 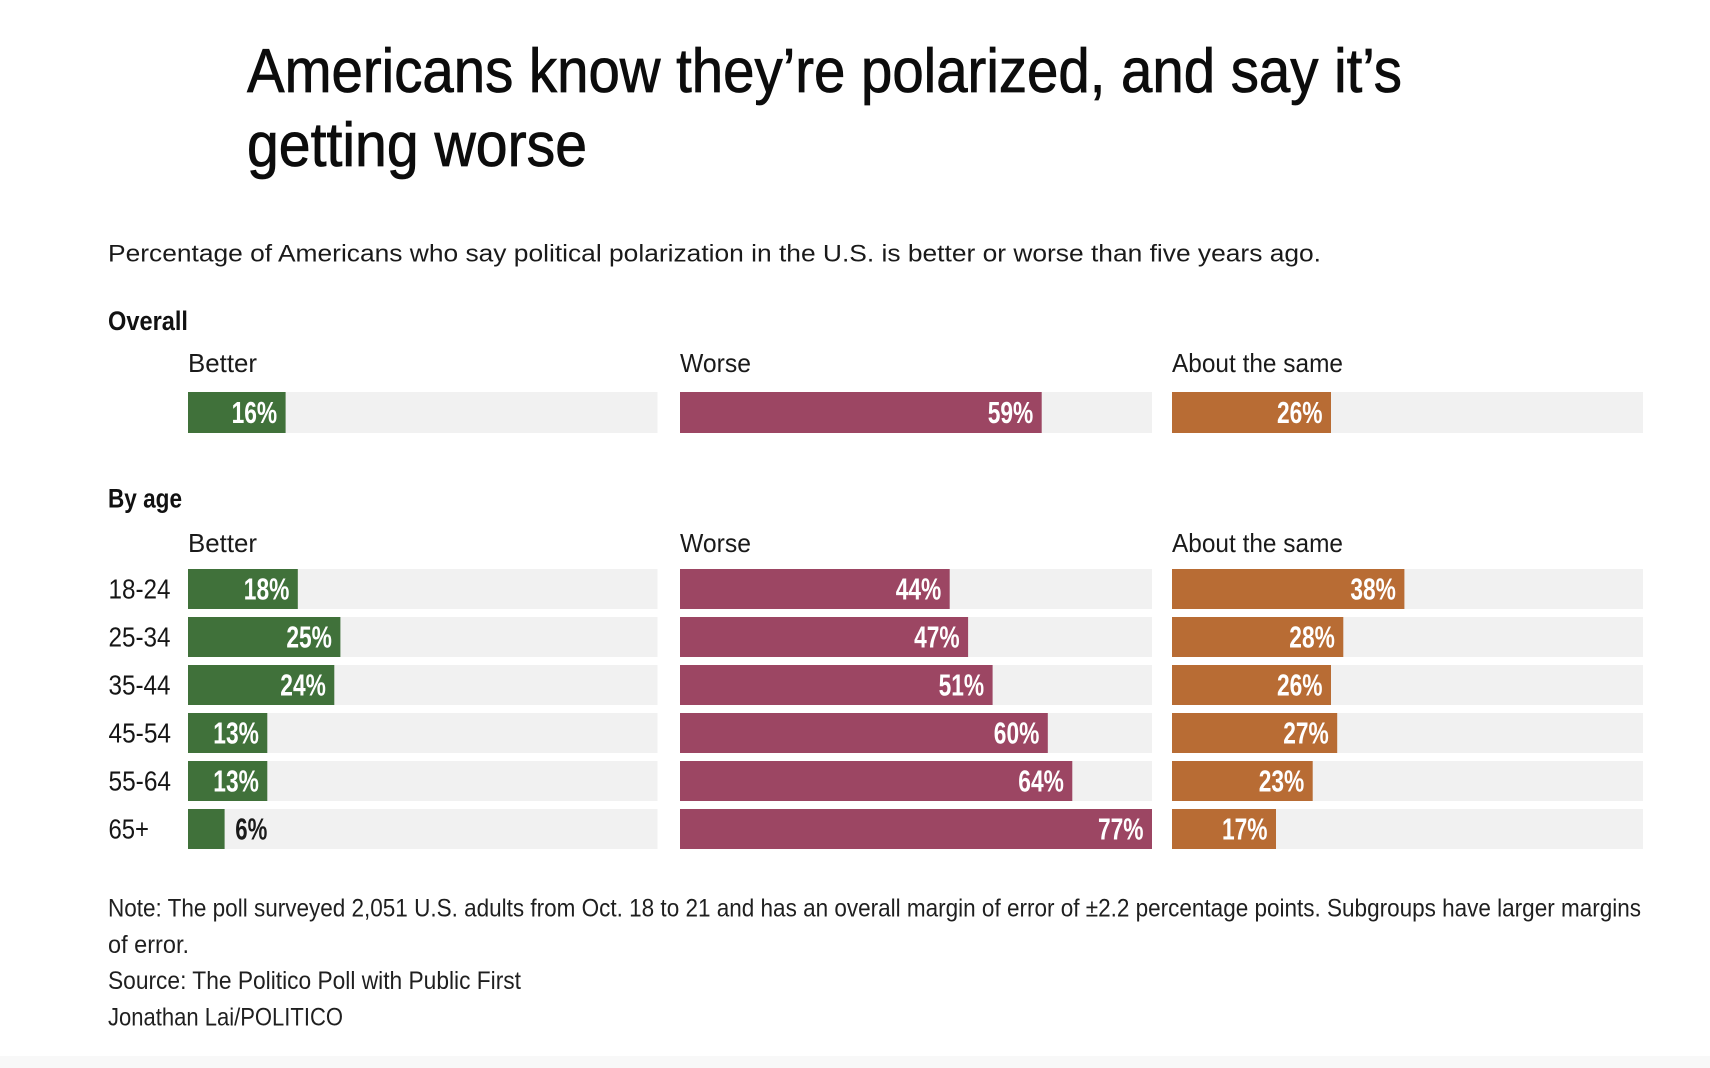 What do you see at coordinates (1041, 780) in the screenshot?
I see `svg-text: 64%` at bounding box center [1041, 780].